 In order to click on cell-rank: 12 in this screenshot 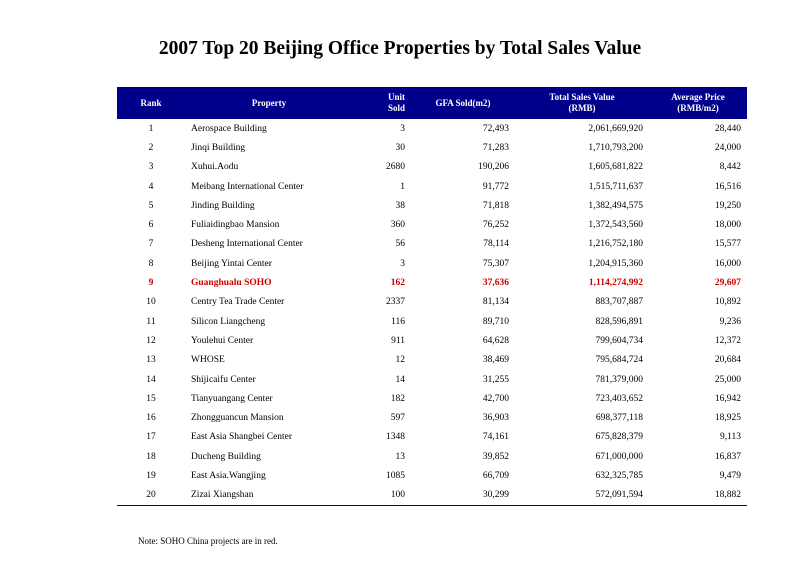, I will do `click(151, 340)`.